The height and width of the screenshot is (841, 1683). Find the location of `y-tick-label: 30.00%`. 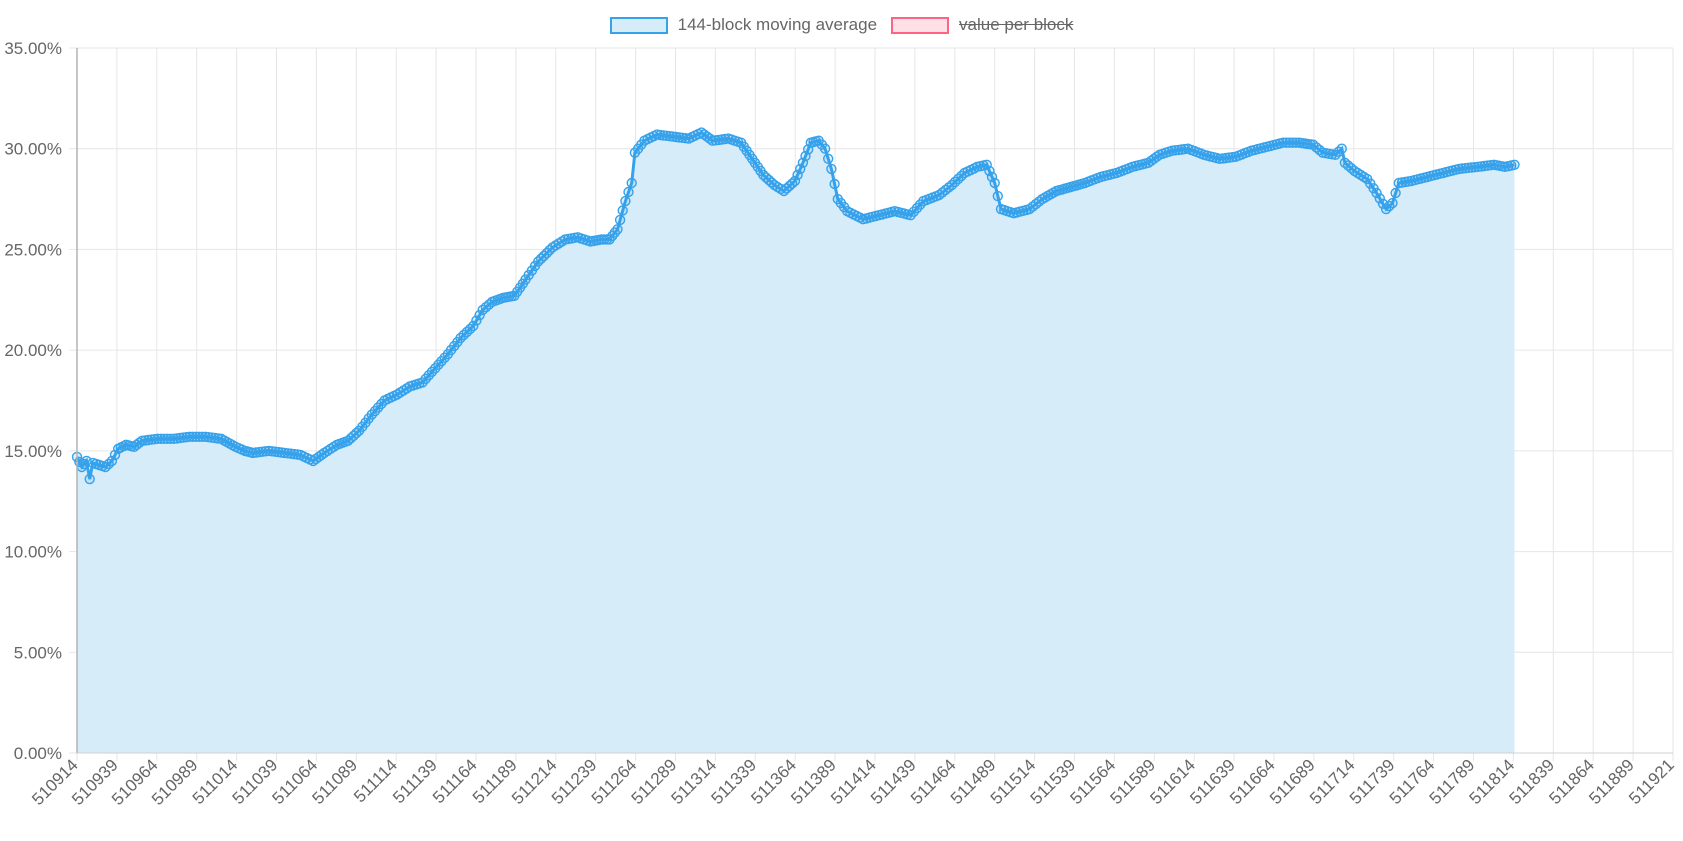

y-tick-label: 30.00% is located at coordinates (33, 149).